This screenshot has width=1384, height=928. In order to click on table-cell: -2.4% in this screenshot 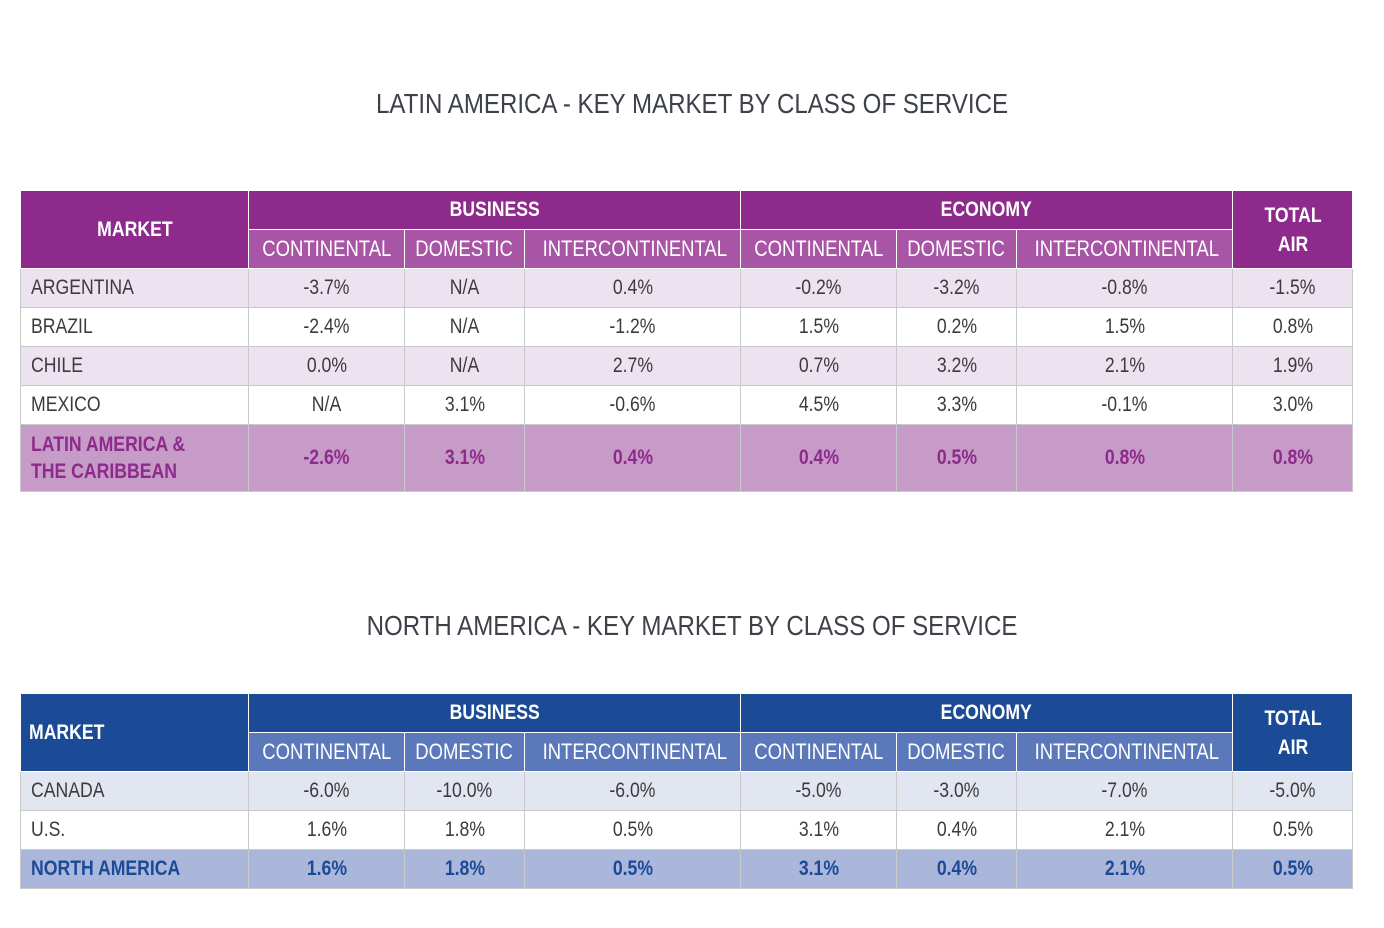, I will do `click(326, 327)`.